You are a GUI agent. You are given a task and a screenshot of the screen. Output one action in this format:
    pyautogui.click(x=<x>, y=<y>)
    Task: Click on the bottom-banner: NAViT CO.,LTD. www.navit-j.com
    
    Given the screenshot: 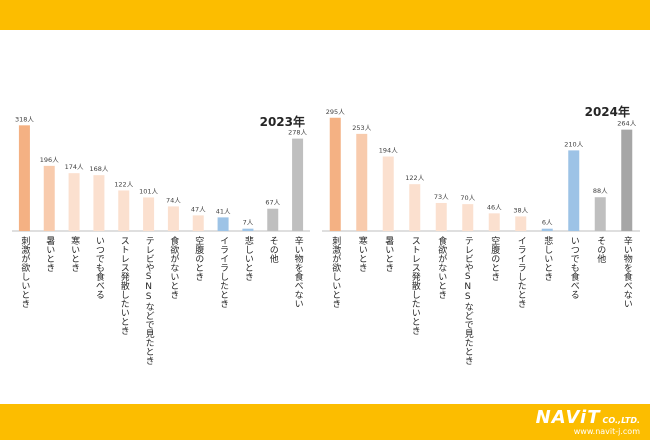 What is the action you would take?
    pyautogui.click(x=325, y=422)
    